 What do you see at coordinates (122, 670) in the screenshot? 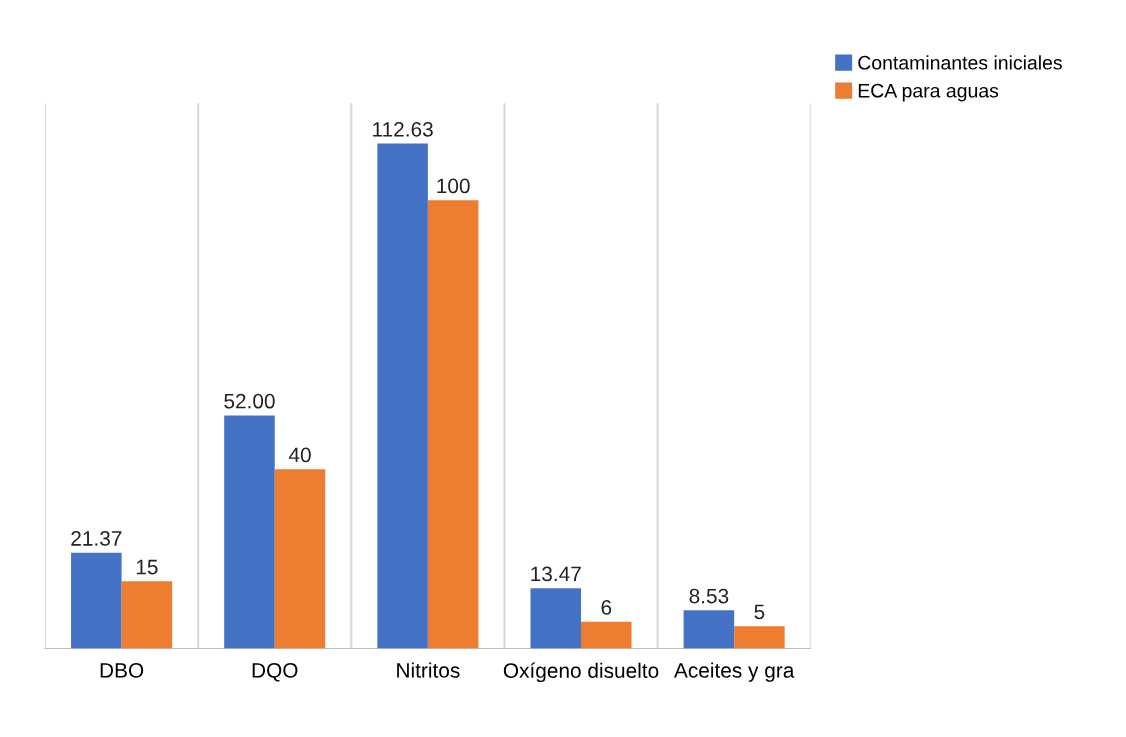
I see `x-tick-label: DBO` at bounding box center [122, 670].